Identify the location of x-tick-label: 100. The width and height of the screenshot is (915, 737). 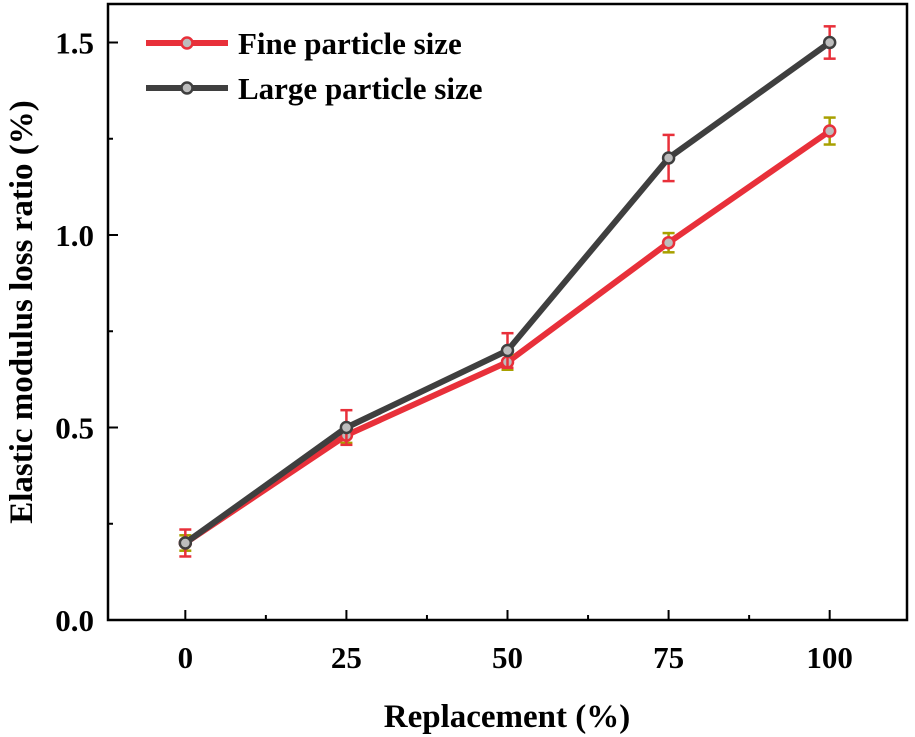
(829, 657).